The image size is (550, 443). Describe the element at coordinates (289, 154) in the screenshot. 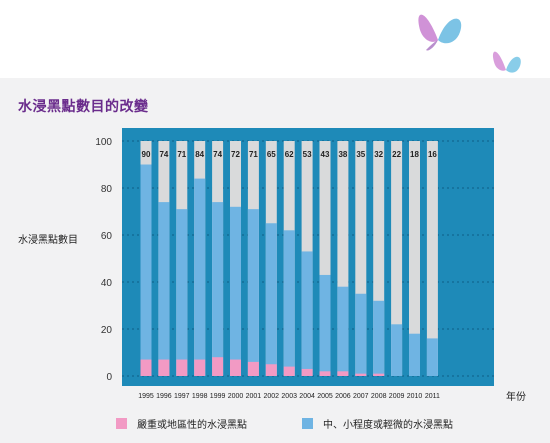

I see `data-label-total: 62` at that location.